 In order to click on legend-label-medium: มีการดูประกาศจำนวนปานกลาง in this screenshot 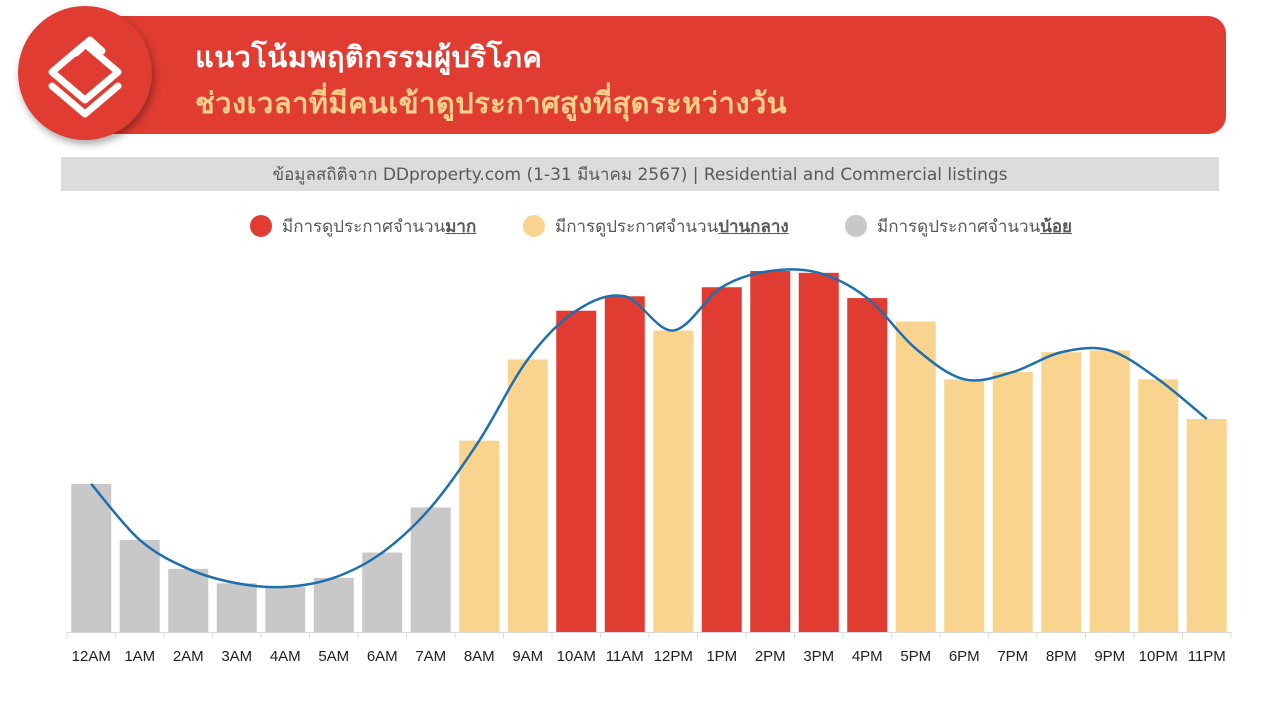, I will do `click(672, 226)`.